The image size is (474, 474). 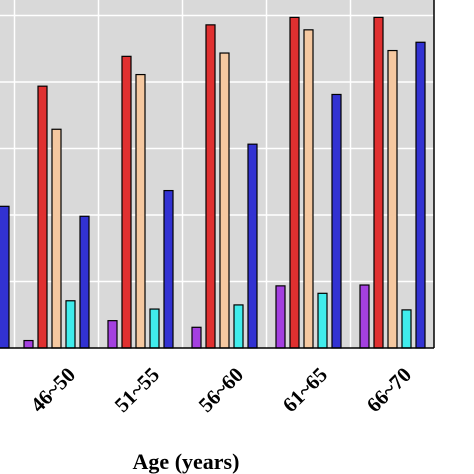 I want to click on bar-61~65-series-3, so click(x=308, y=189).